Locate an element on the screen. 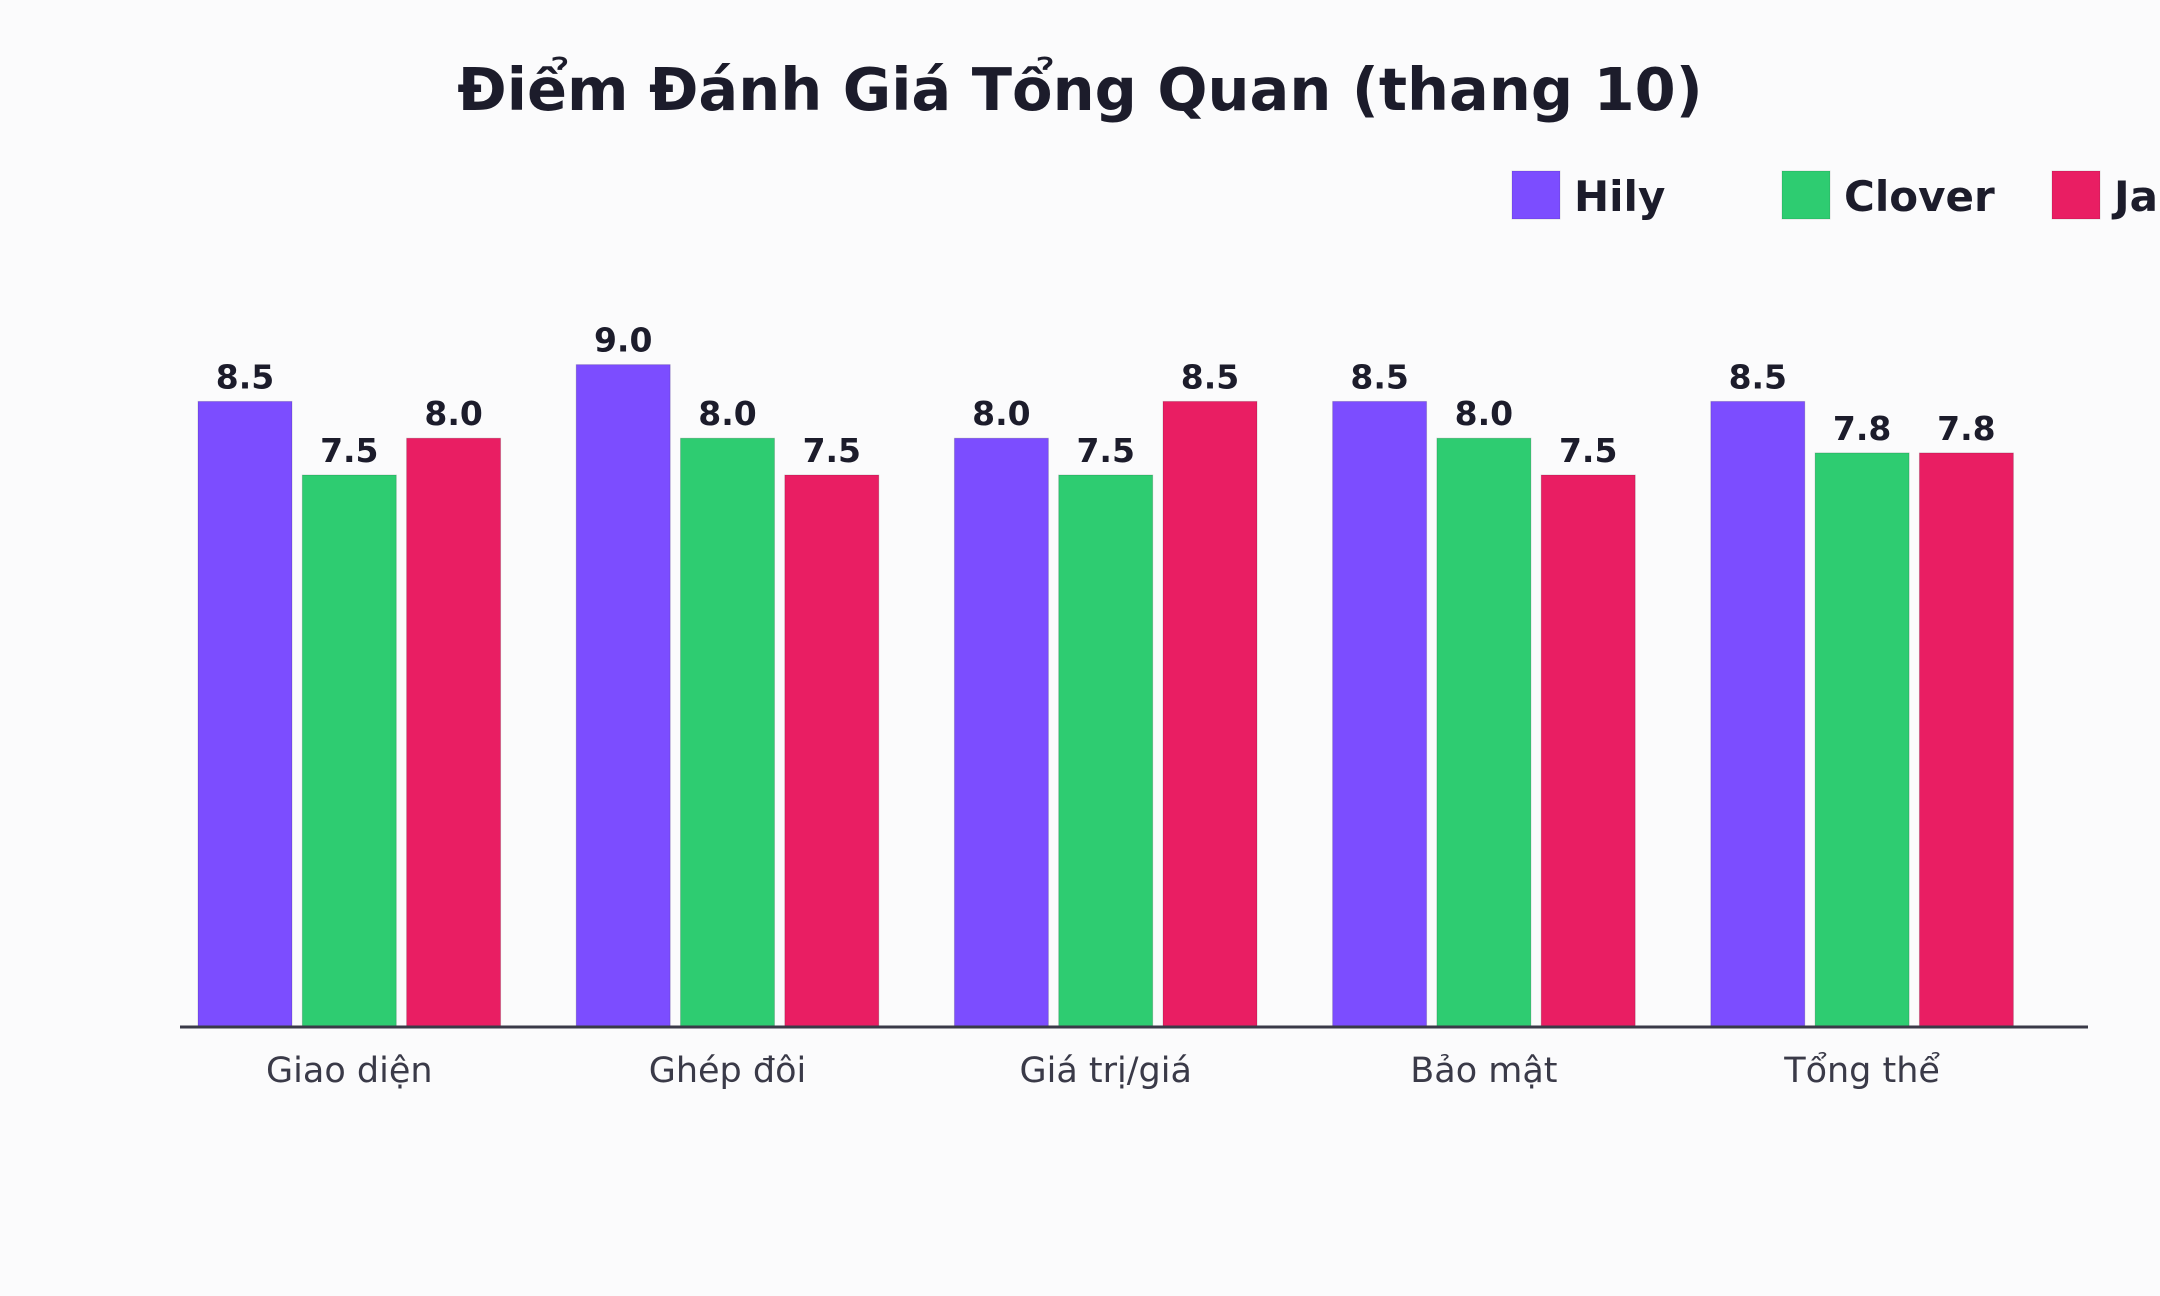 This screenshot has width=2160, height=1296. x-tick-label-giao-dien: Giao diện is located at coordinates (349, 1071).